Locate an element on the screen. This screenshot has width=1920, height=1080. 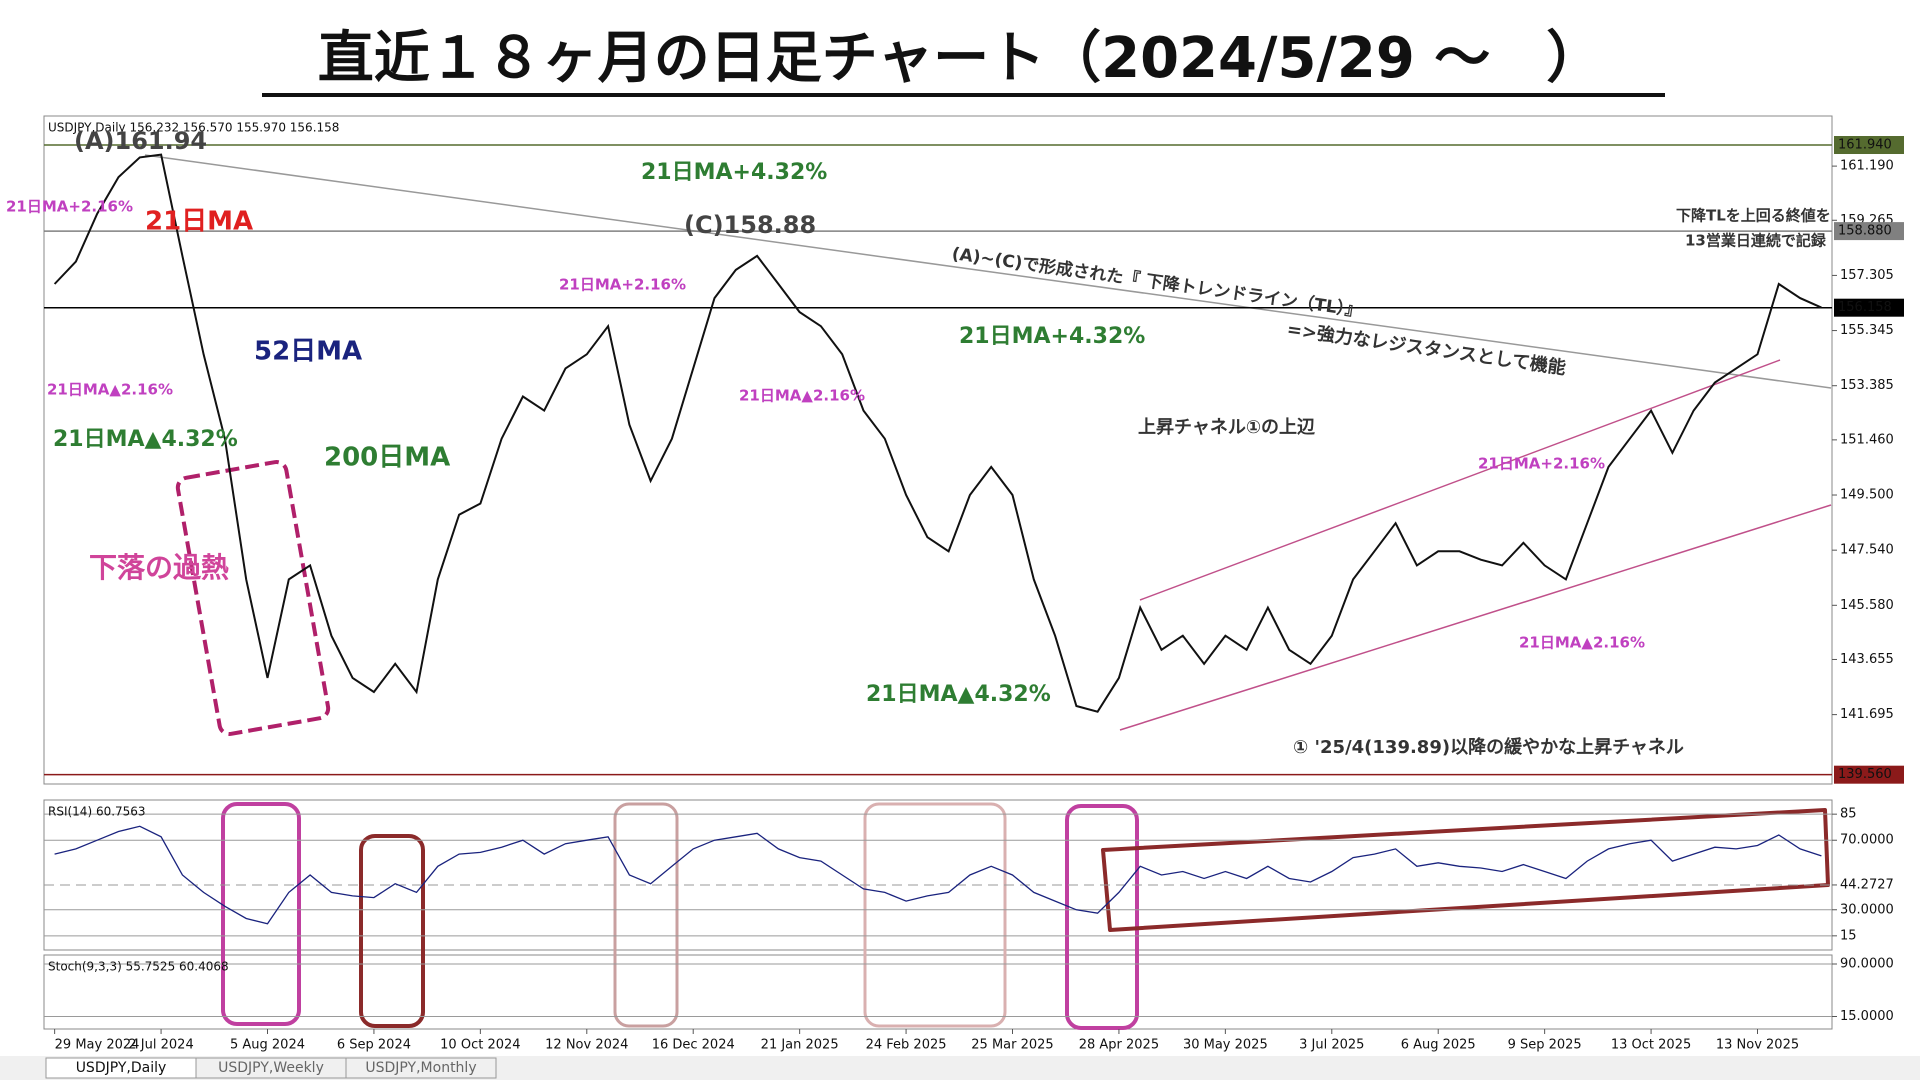
x-tick-label: 9 Sep 2025 is located at coordinates (1545, 1045).